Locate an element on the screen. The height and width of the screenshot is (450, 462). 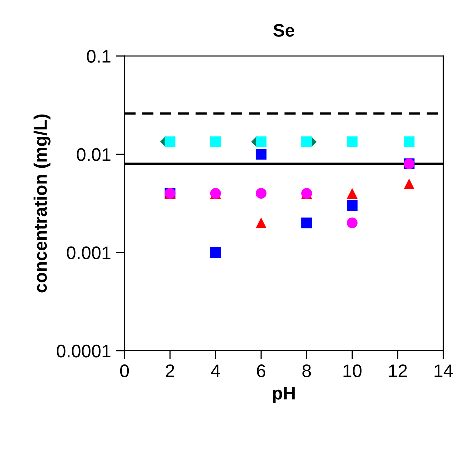
y-tick-label: 0.01 is located at coordinates (94, 155).